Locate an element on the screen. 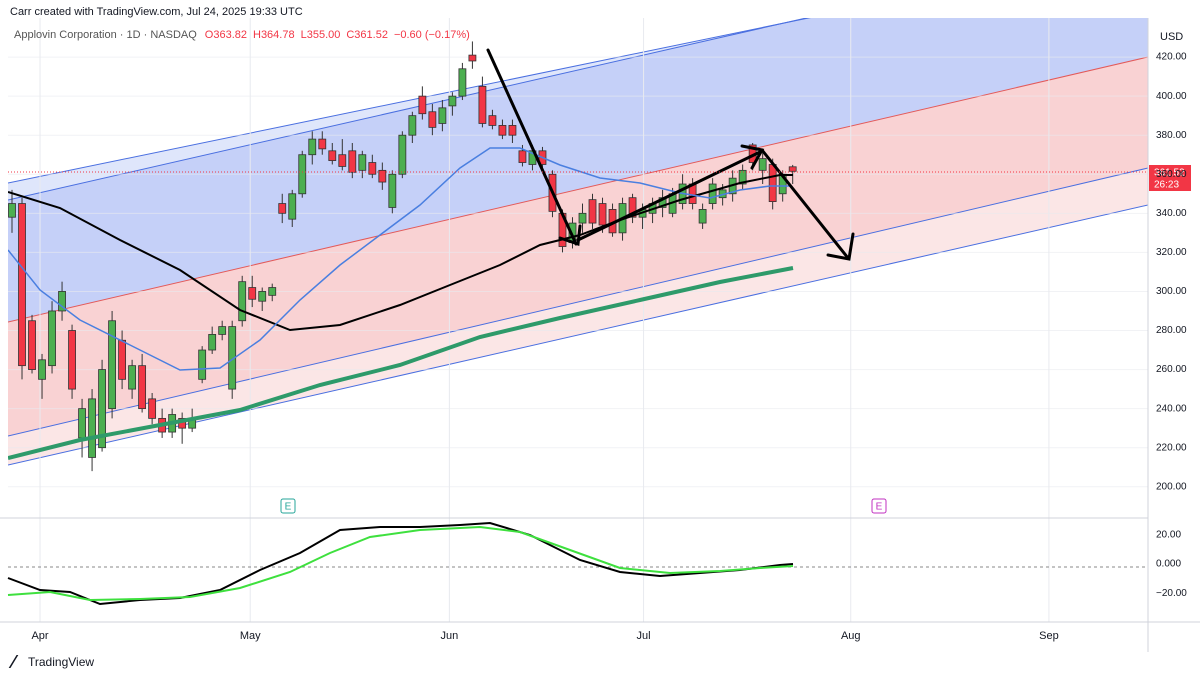  y-tick-label: 340.00 is located at coordinates (1171, 213).